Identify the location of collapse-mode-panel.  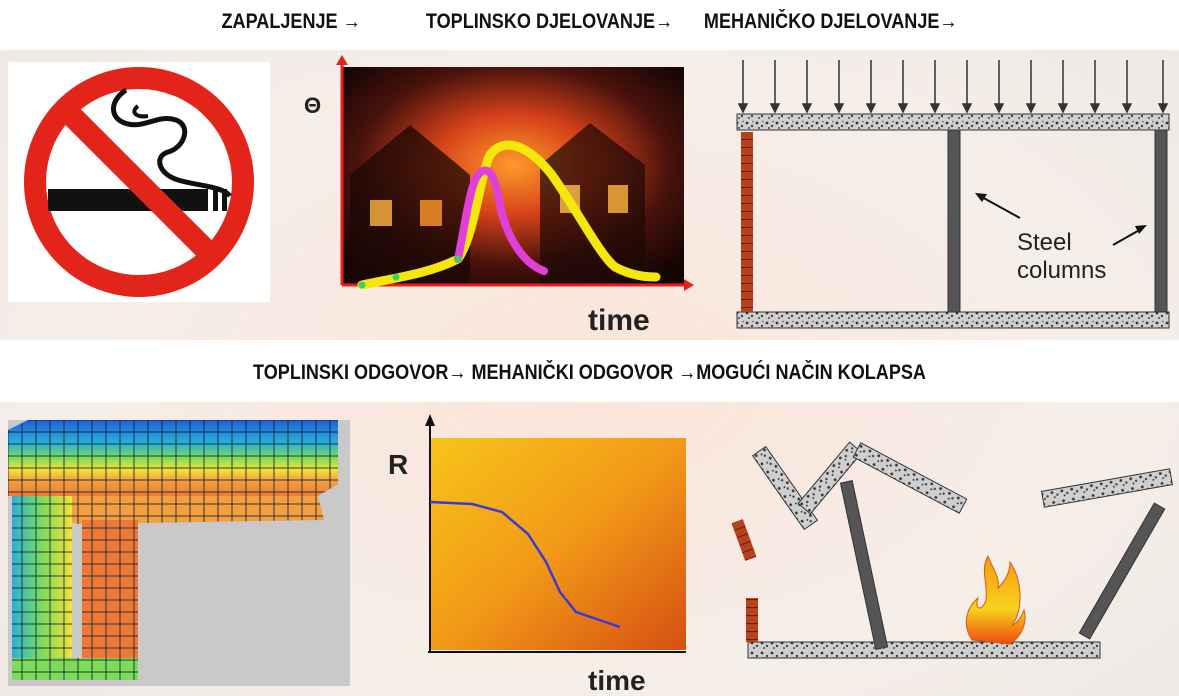
(952, 550).